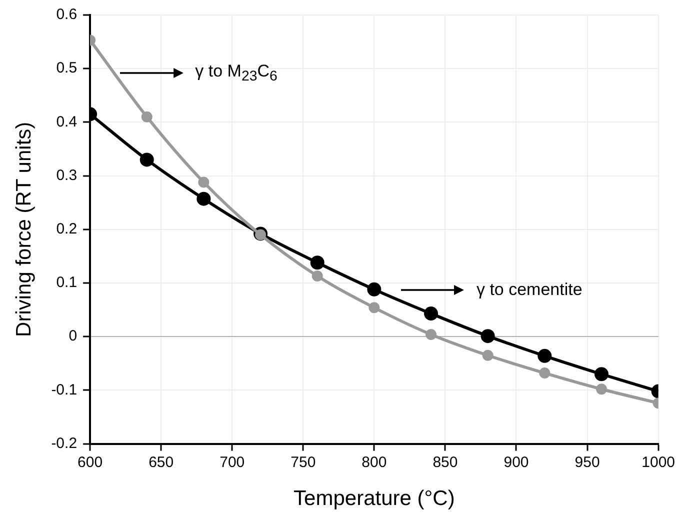 Image resolution: width=678 pixels, height=526 pixels. What do you see at coordinates (587, 462) in the screenshot?
I see `x-tick-label: 950` at bounding box center [587, 462].